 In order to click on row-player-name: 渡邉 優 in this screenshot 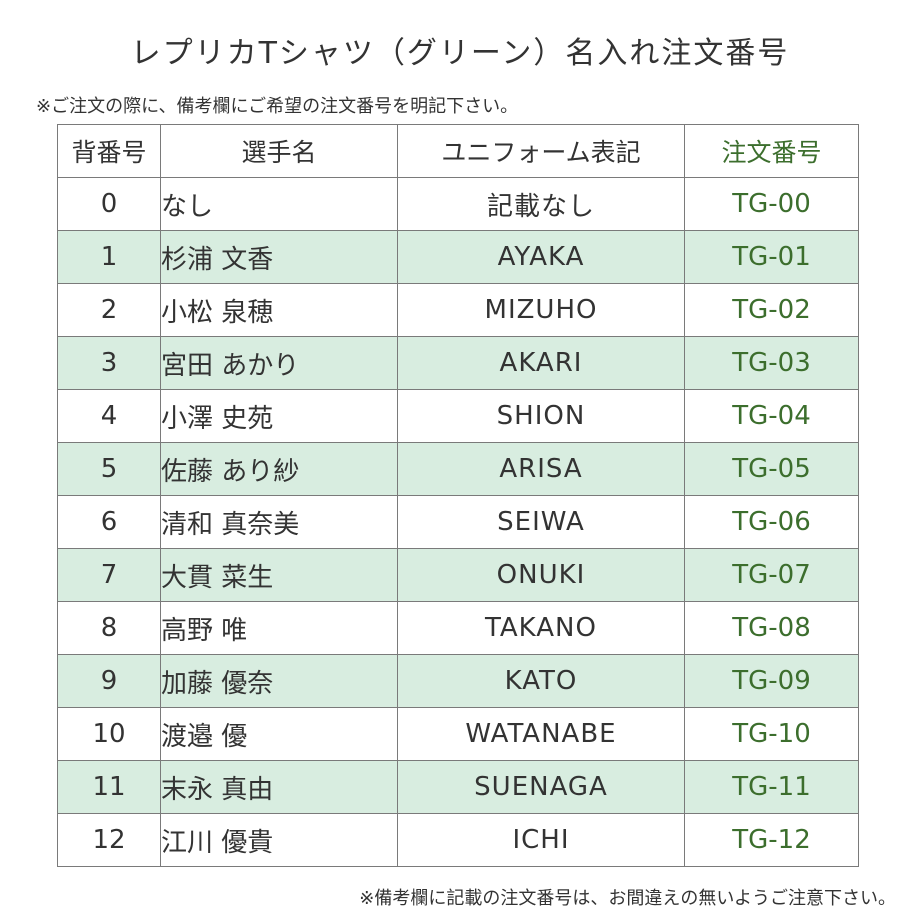, I will do `click(279, 734)`.